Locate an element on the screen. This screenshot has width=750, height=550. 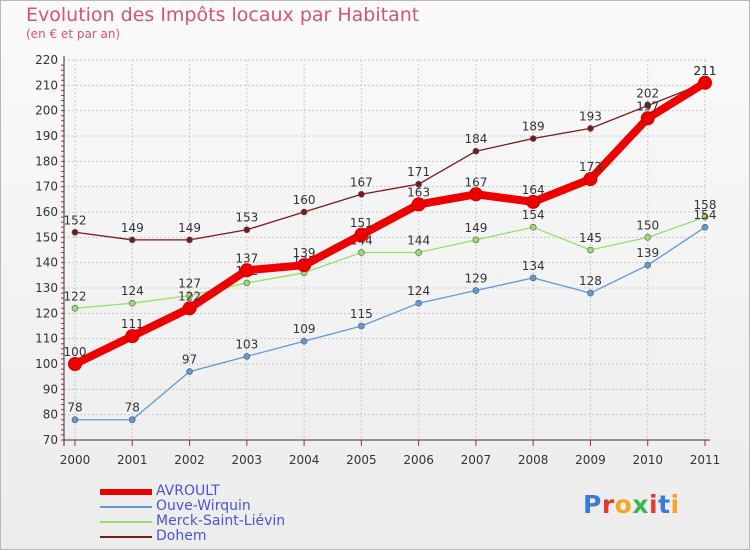
data-label: 189 is located at coordinates (533, 127).